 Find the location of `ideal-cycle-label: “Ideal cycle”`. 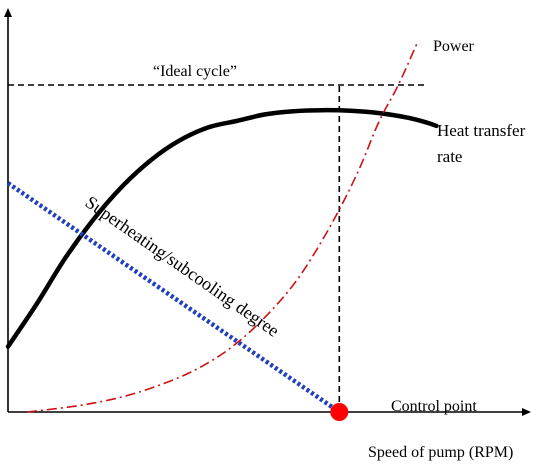

ideal-cycle-label: “Ideal cycle” is located at coordinates (195, 71).